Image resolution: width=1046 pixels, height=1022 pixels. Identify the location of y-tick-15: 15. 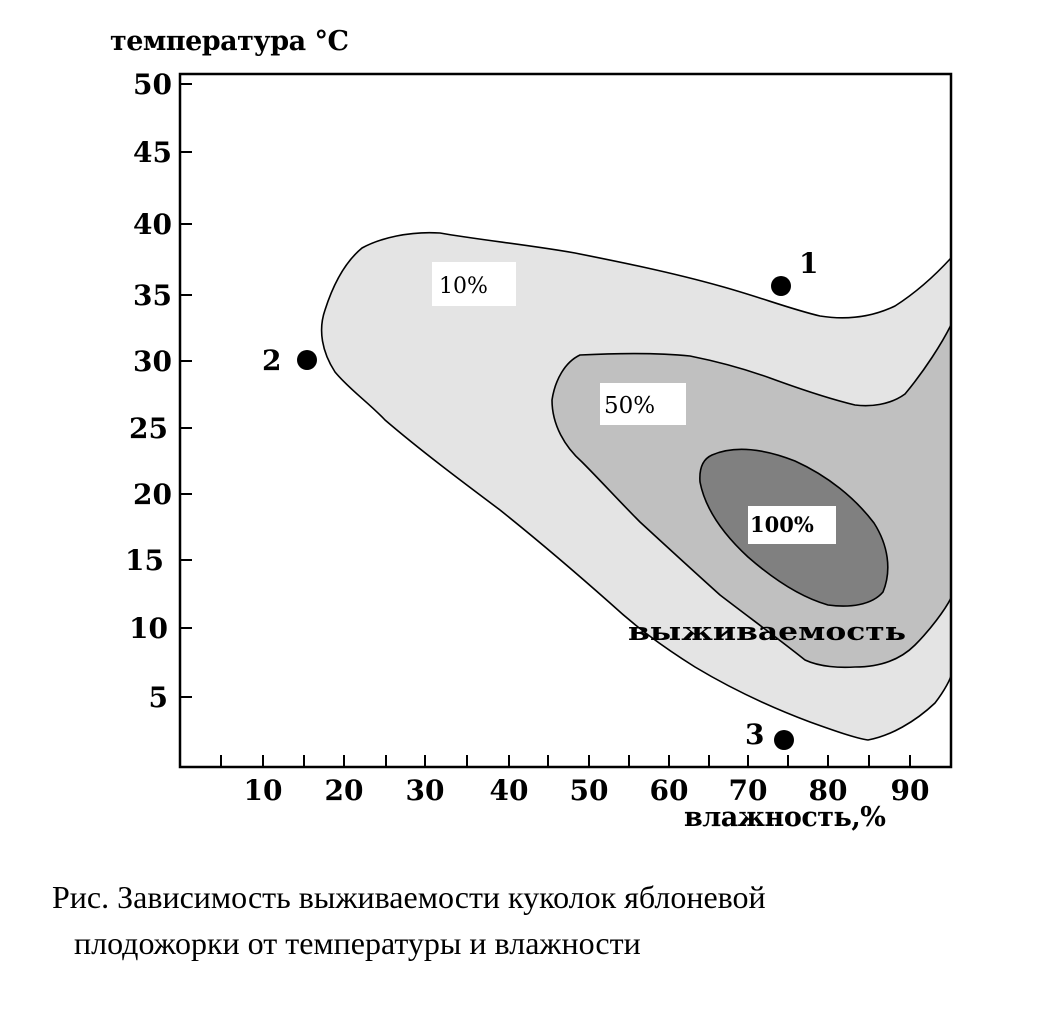
(144, 560).